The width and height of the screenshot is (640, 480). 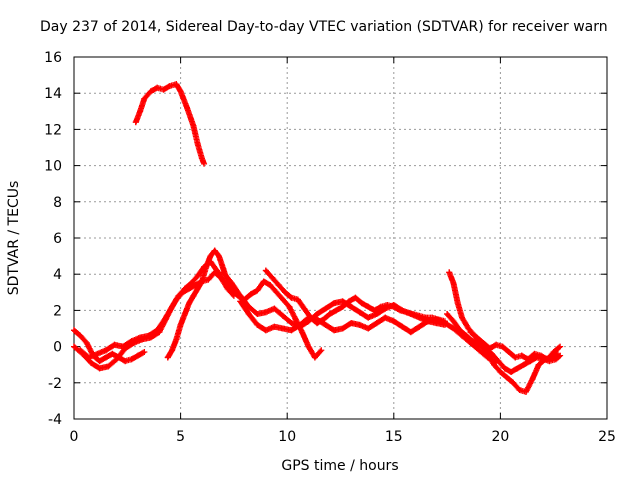 What do you see at coordinates (53, 58) in the screenshot?
I see `y-tick-label: 16` at bounding box center [53, 58].